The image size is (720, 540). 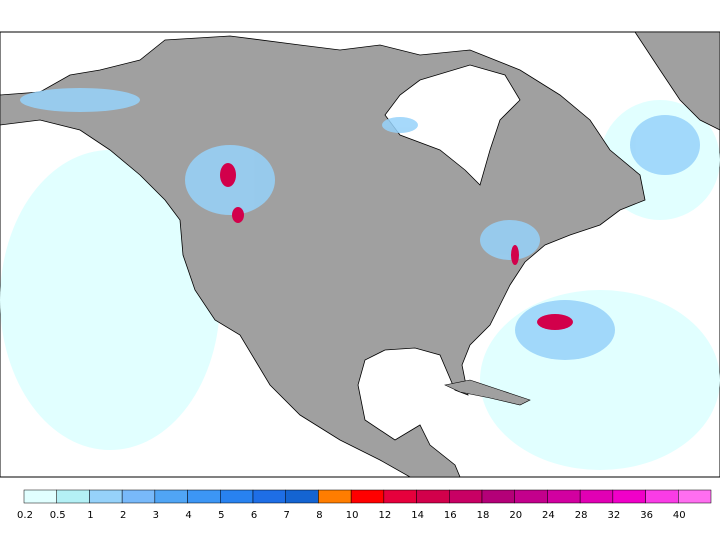 What do you see at coordinates (90, 515) in the screenshot?
I see `colorbar-label: 1` at bounding box center [90, 515].